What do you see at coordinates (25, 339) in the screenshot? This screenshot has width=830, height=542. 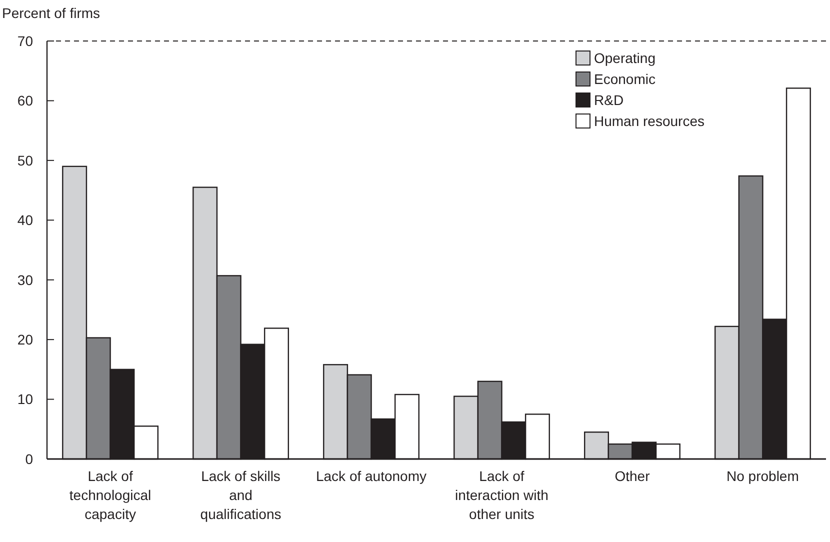 I see `y-tick-label: 20` at bounding box center [25, 339].